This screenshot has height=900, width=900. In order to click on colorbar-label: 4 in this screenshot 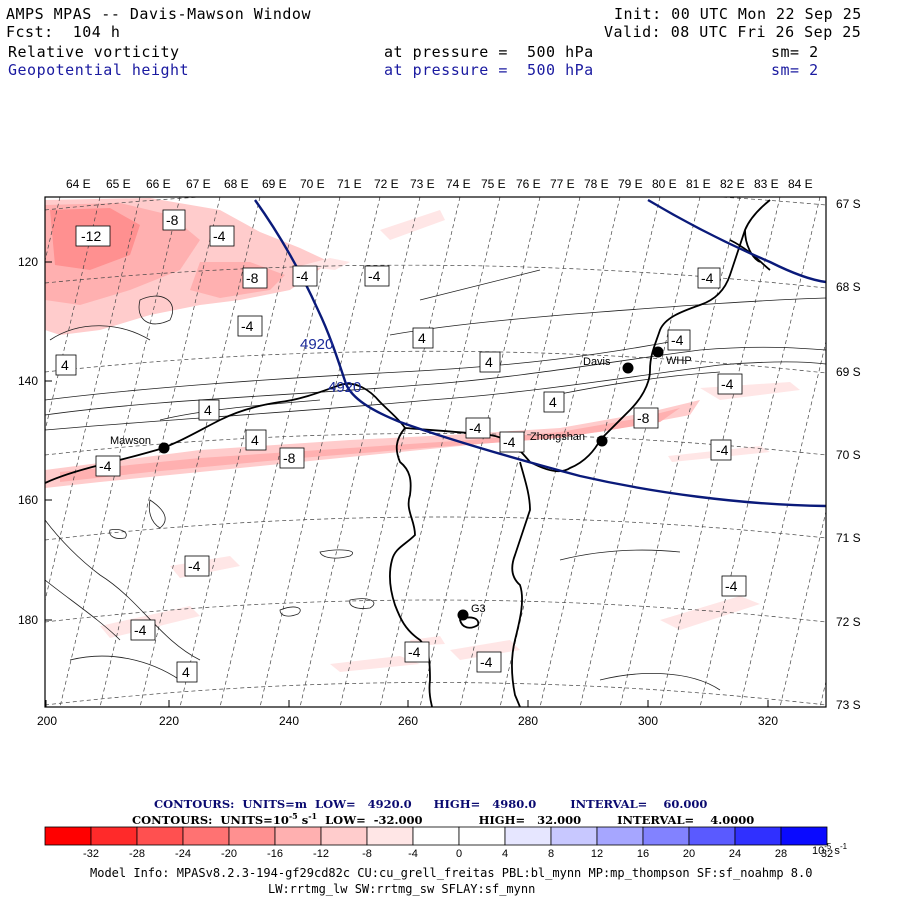, I will do `click(505, 854)`.